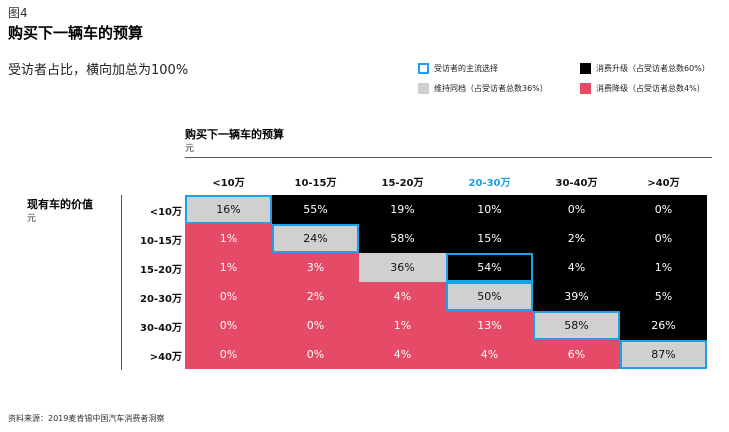 The image size is (729, 432). Describe the element at coordinates (448, 157) in the screenshot. I see `top-divider` at that location.